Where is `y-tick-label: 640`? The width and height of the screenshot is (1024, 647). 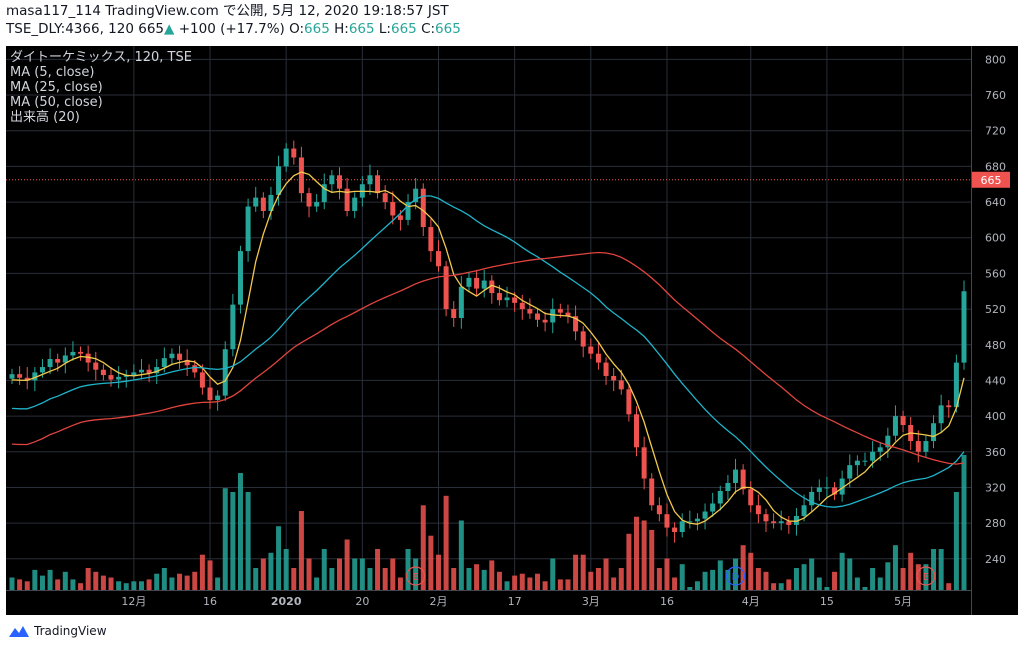
y-tick-label: 640 is located at coordinates (995, 202).